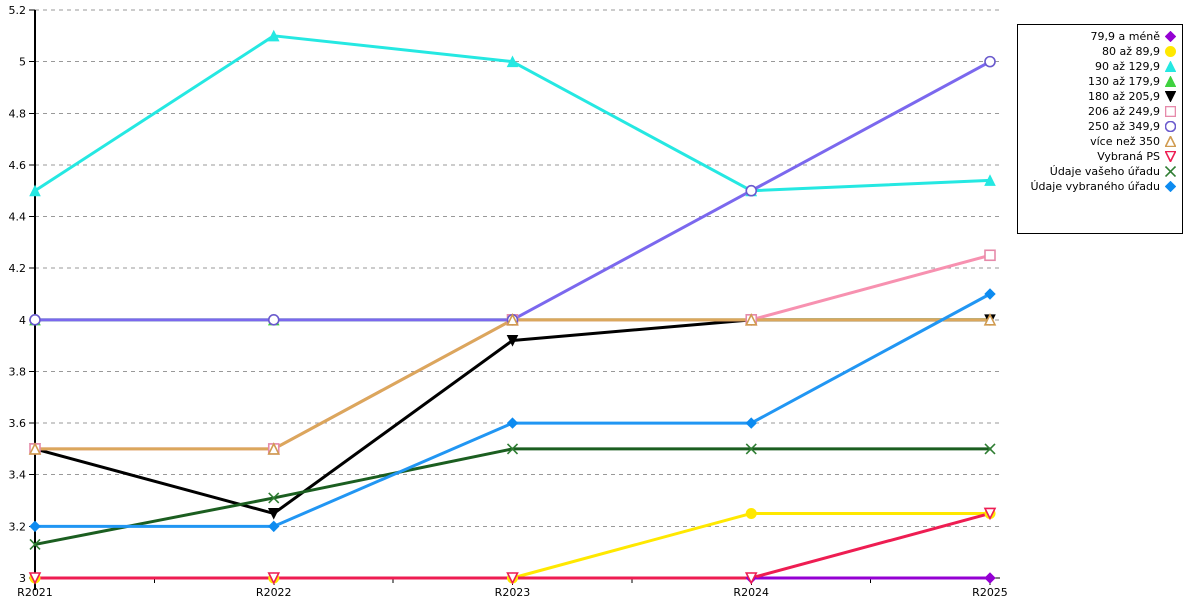  I want to click on legend-item: 250 až 349,9, so click(1100, 126).